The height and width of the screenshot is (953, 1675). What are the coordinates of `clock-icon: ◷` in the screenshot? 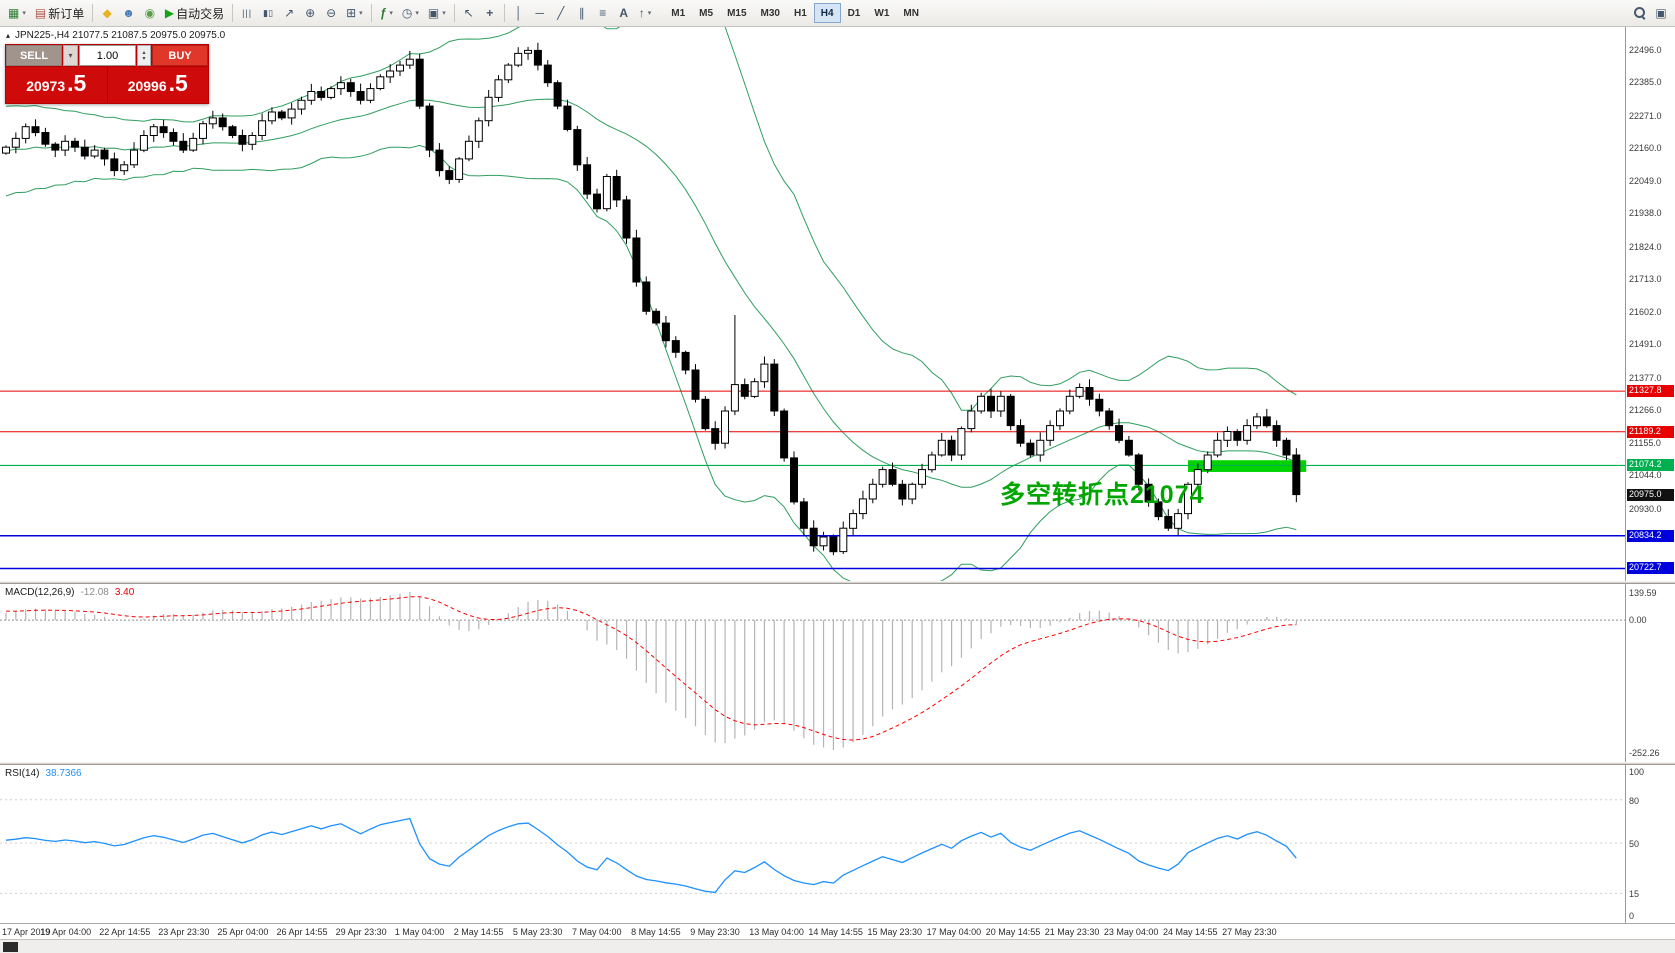 It's located at (407, 13).